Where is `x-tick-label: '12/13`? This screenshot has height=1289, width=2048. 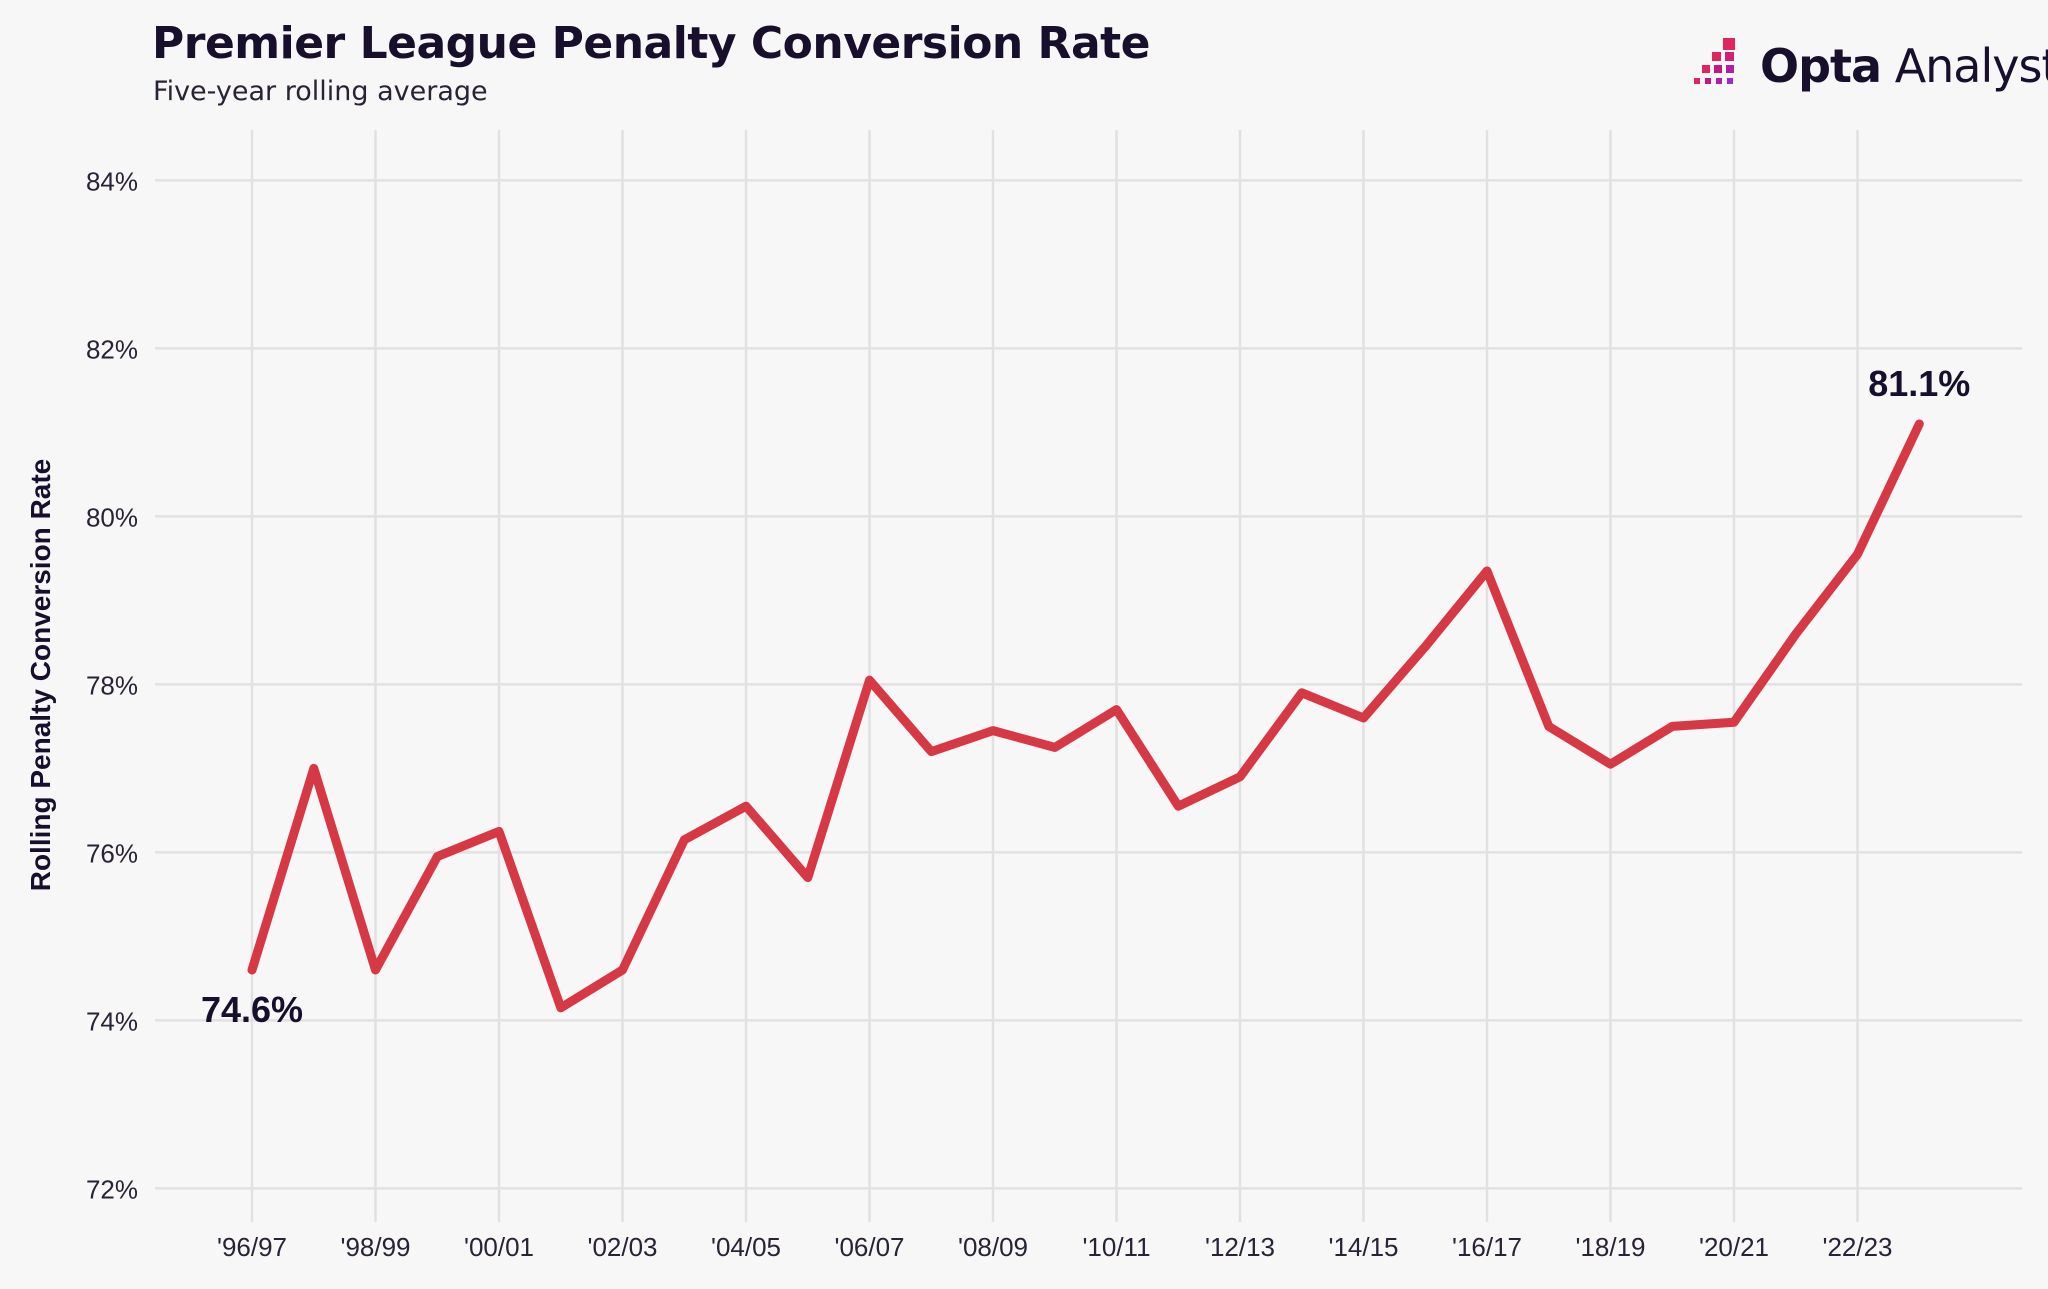
x-tick-label: '12/13 is located at coordinates (1240, 1247).